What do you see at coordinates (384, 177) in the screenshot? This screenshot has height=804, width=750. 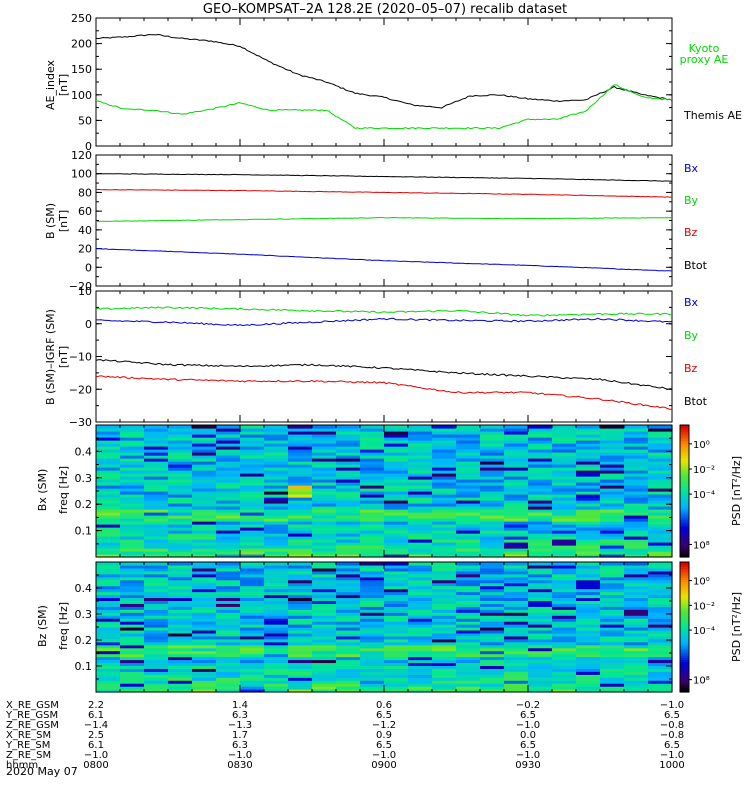 I see `series-line-btot` at bounding box center [384, 177].